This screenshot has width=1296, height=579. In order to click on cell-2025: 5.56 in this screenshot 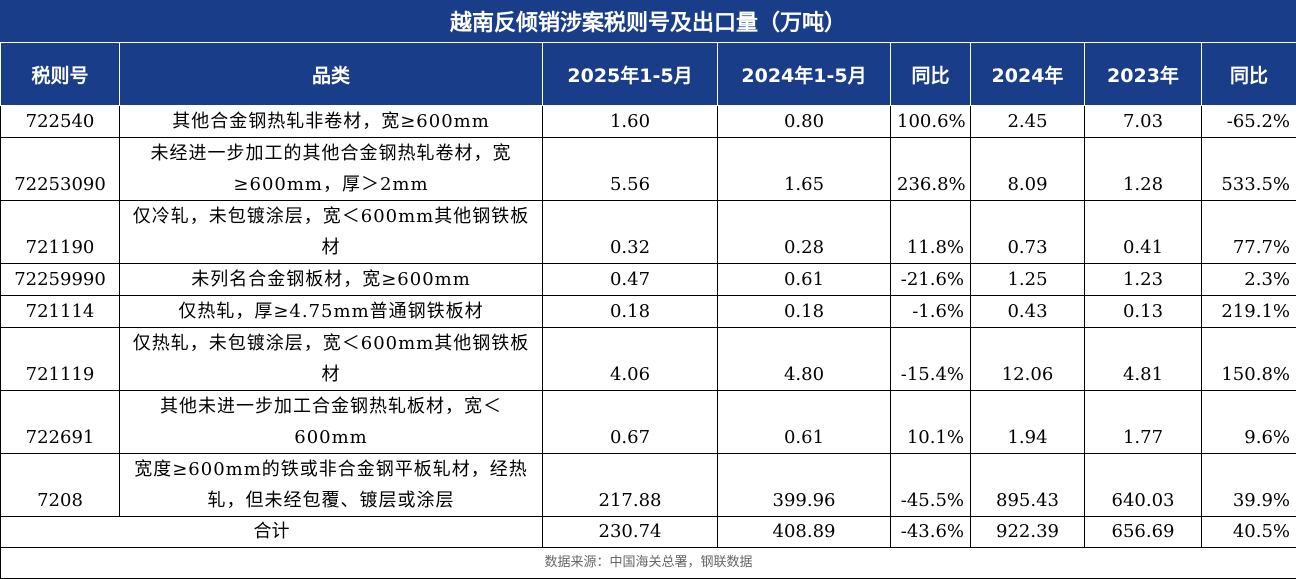, I will do `click(630, 169)`.